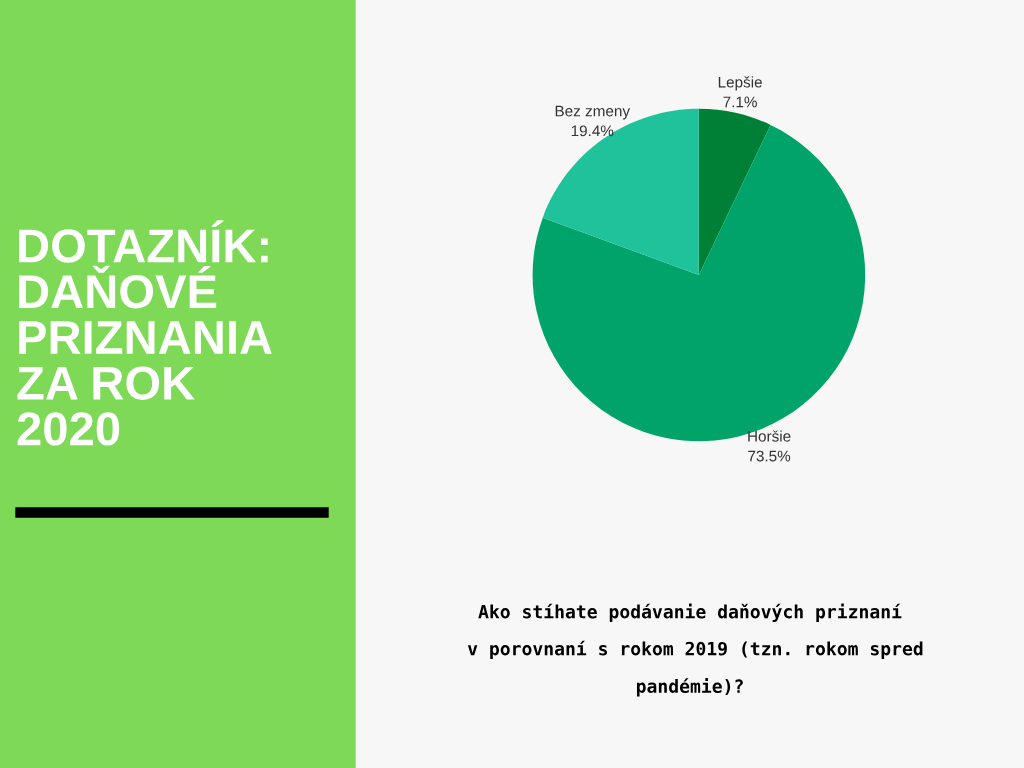 This screenshot has height=768, width=1024. What do you see at coordinates (769, 436) in the screenshot?
I see `slice-label: Horšie` at bounding box center [769, 436].